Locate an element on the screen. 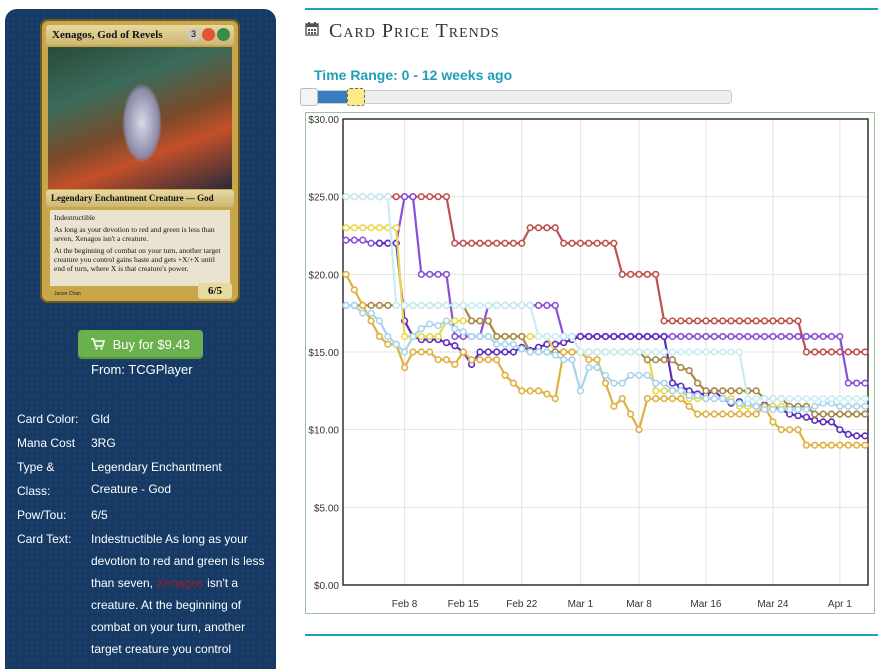 This screenshot has width=893, height=669. detail-value: 6/5 is located at coordinates (99, 515).